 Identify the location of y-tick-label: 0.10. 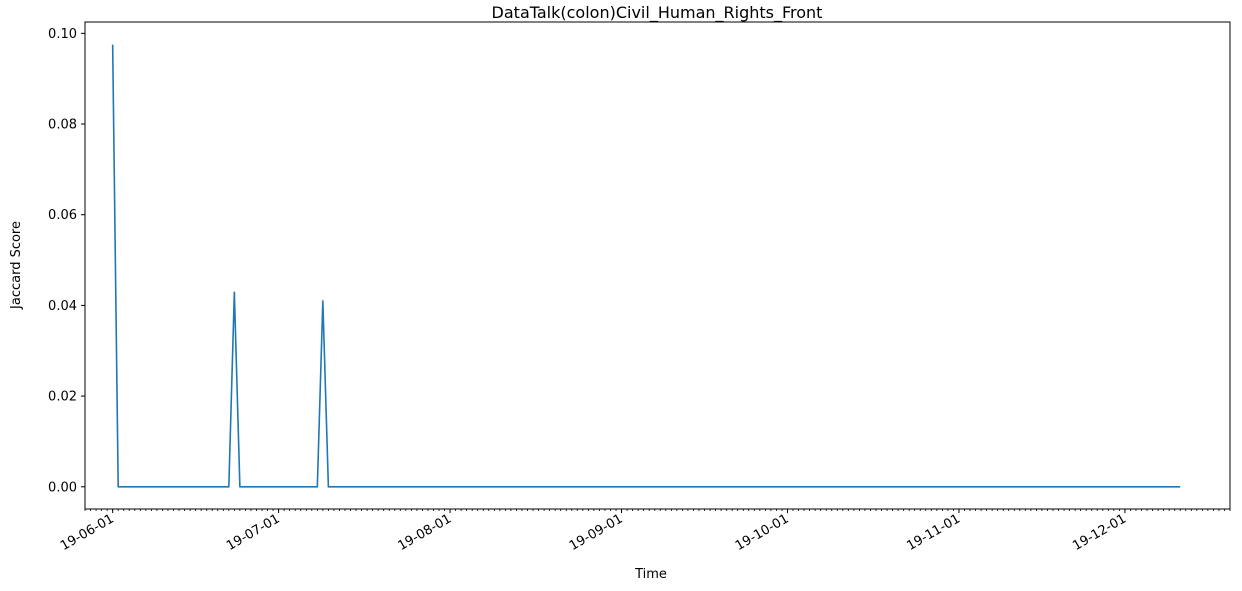
(62, 34).